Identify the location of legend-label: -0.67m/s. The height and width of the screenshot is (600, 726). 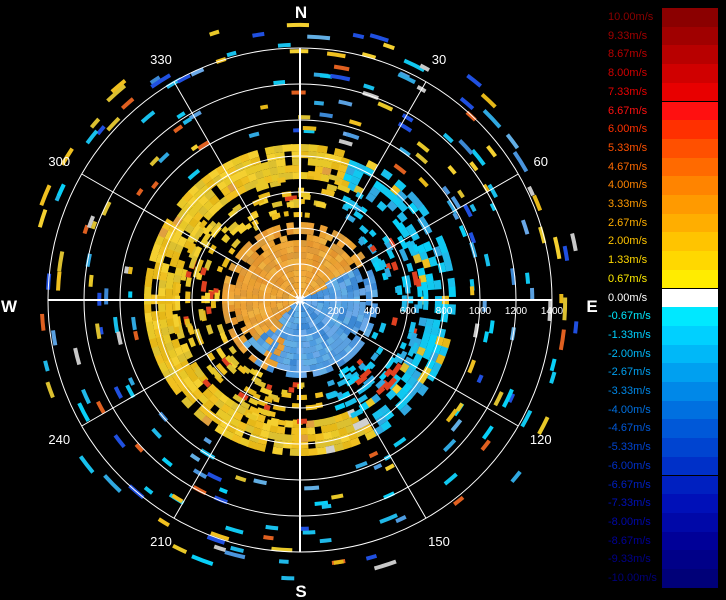
(629, 316).